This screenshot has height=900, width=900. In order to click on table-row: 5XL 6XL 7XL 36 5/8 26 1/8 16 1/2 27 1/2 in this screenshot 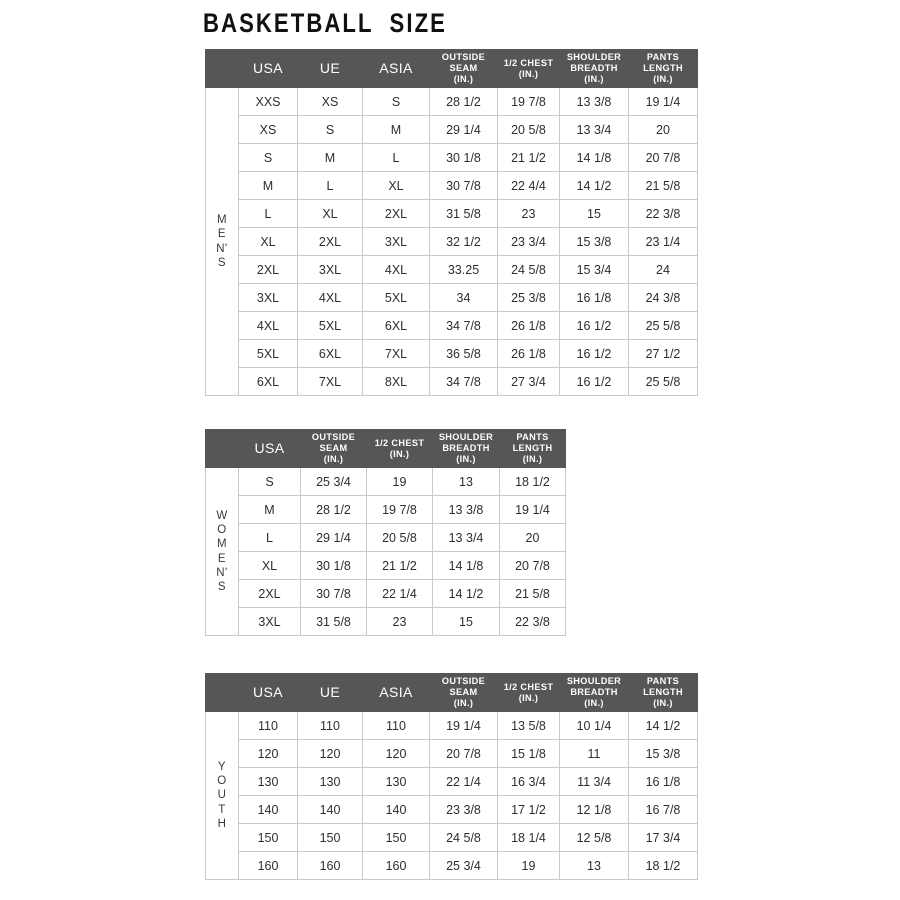, I will do `click(452, 353)`.